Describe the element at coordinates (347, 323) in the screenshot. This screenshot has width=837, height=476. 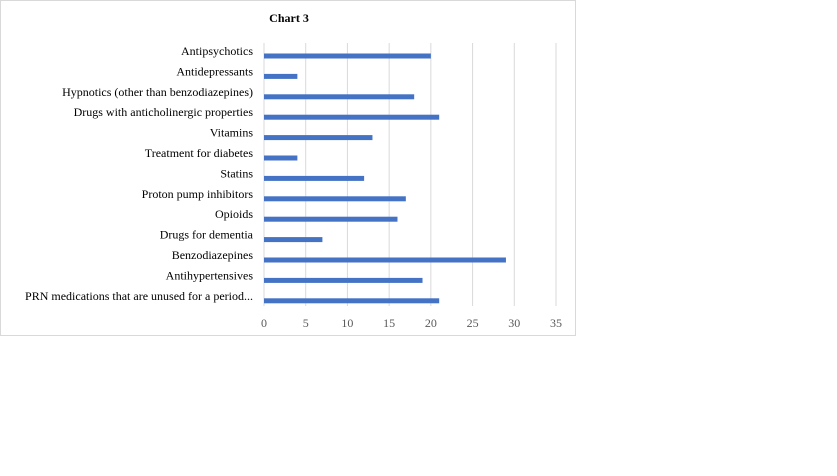
I see `x-tick-label: 10` at that location.